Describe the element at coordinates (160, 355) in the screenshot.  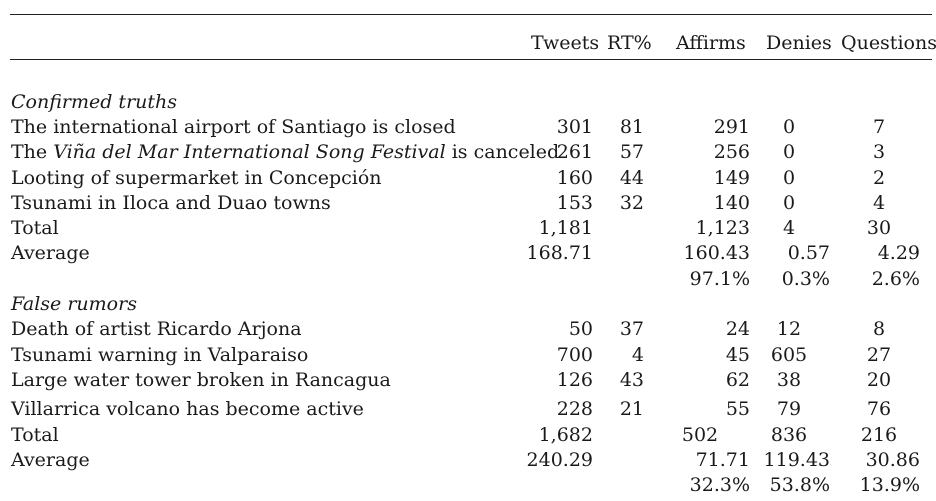
I see `row-label: Tsunami warning in Valparaiso` at that location.